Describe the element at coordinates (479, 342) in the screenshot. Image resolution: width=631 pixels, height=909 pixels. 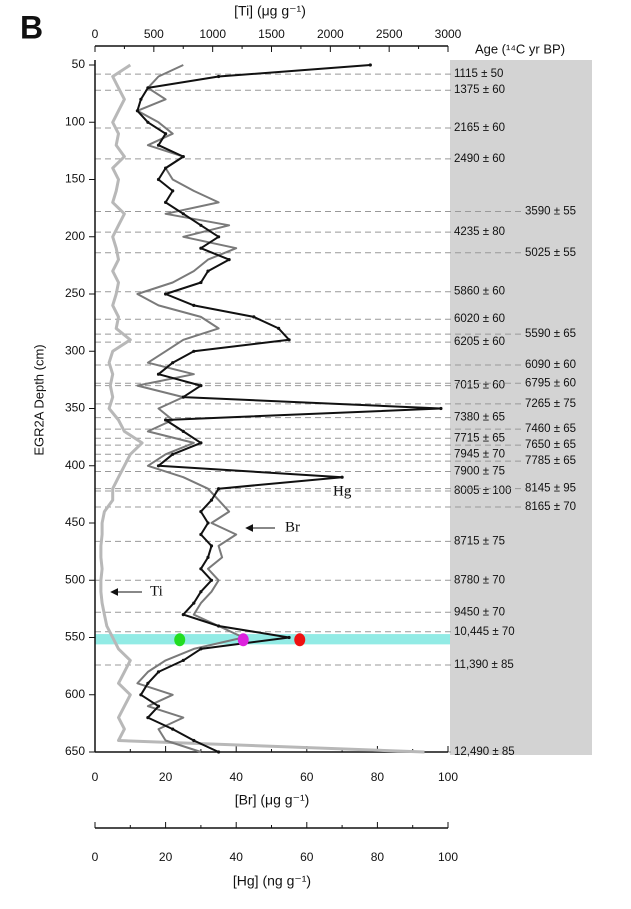
I see `age-label: 6205 ± 60` at that location.